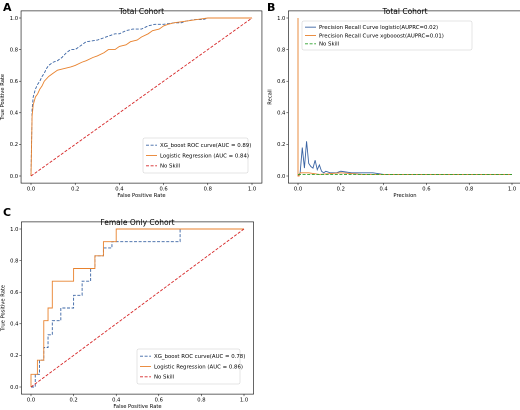 Image resolution: width=520 pixels, height=410 pixels. Describe the element at coordinates (198, 367) in the screenshot. I see `legend-entry-label: Logistic Regression (AUC = 0.86)` at that location.